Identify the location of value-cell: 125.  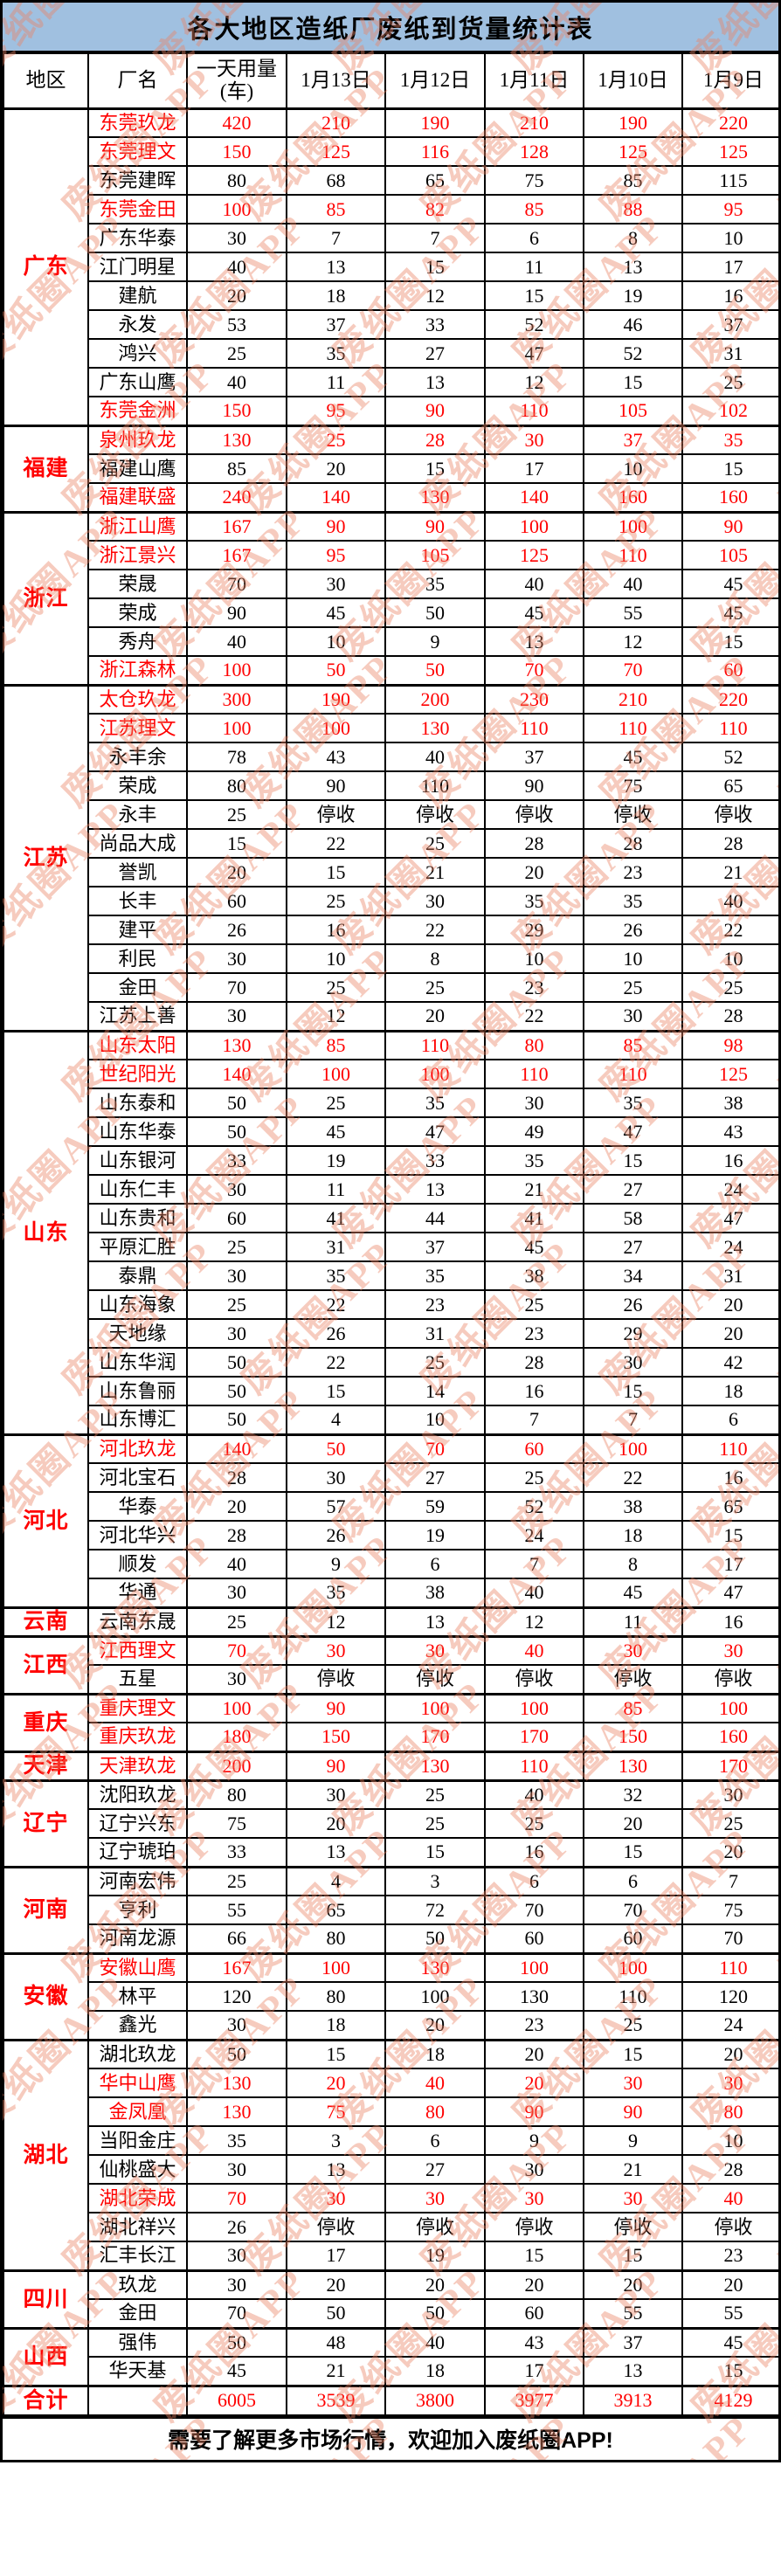
(729, 151).